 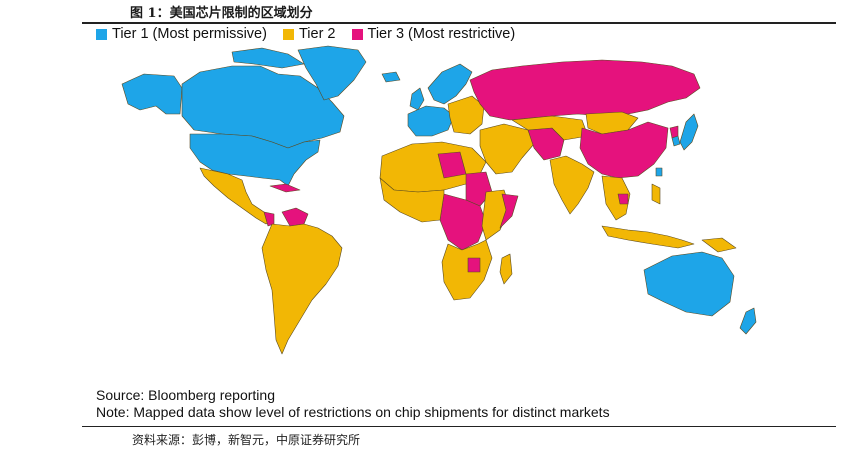 What do you see at coordinates (459, 23) in the screenshot?
I see `top-rule` at bounding box center [459, 23].